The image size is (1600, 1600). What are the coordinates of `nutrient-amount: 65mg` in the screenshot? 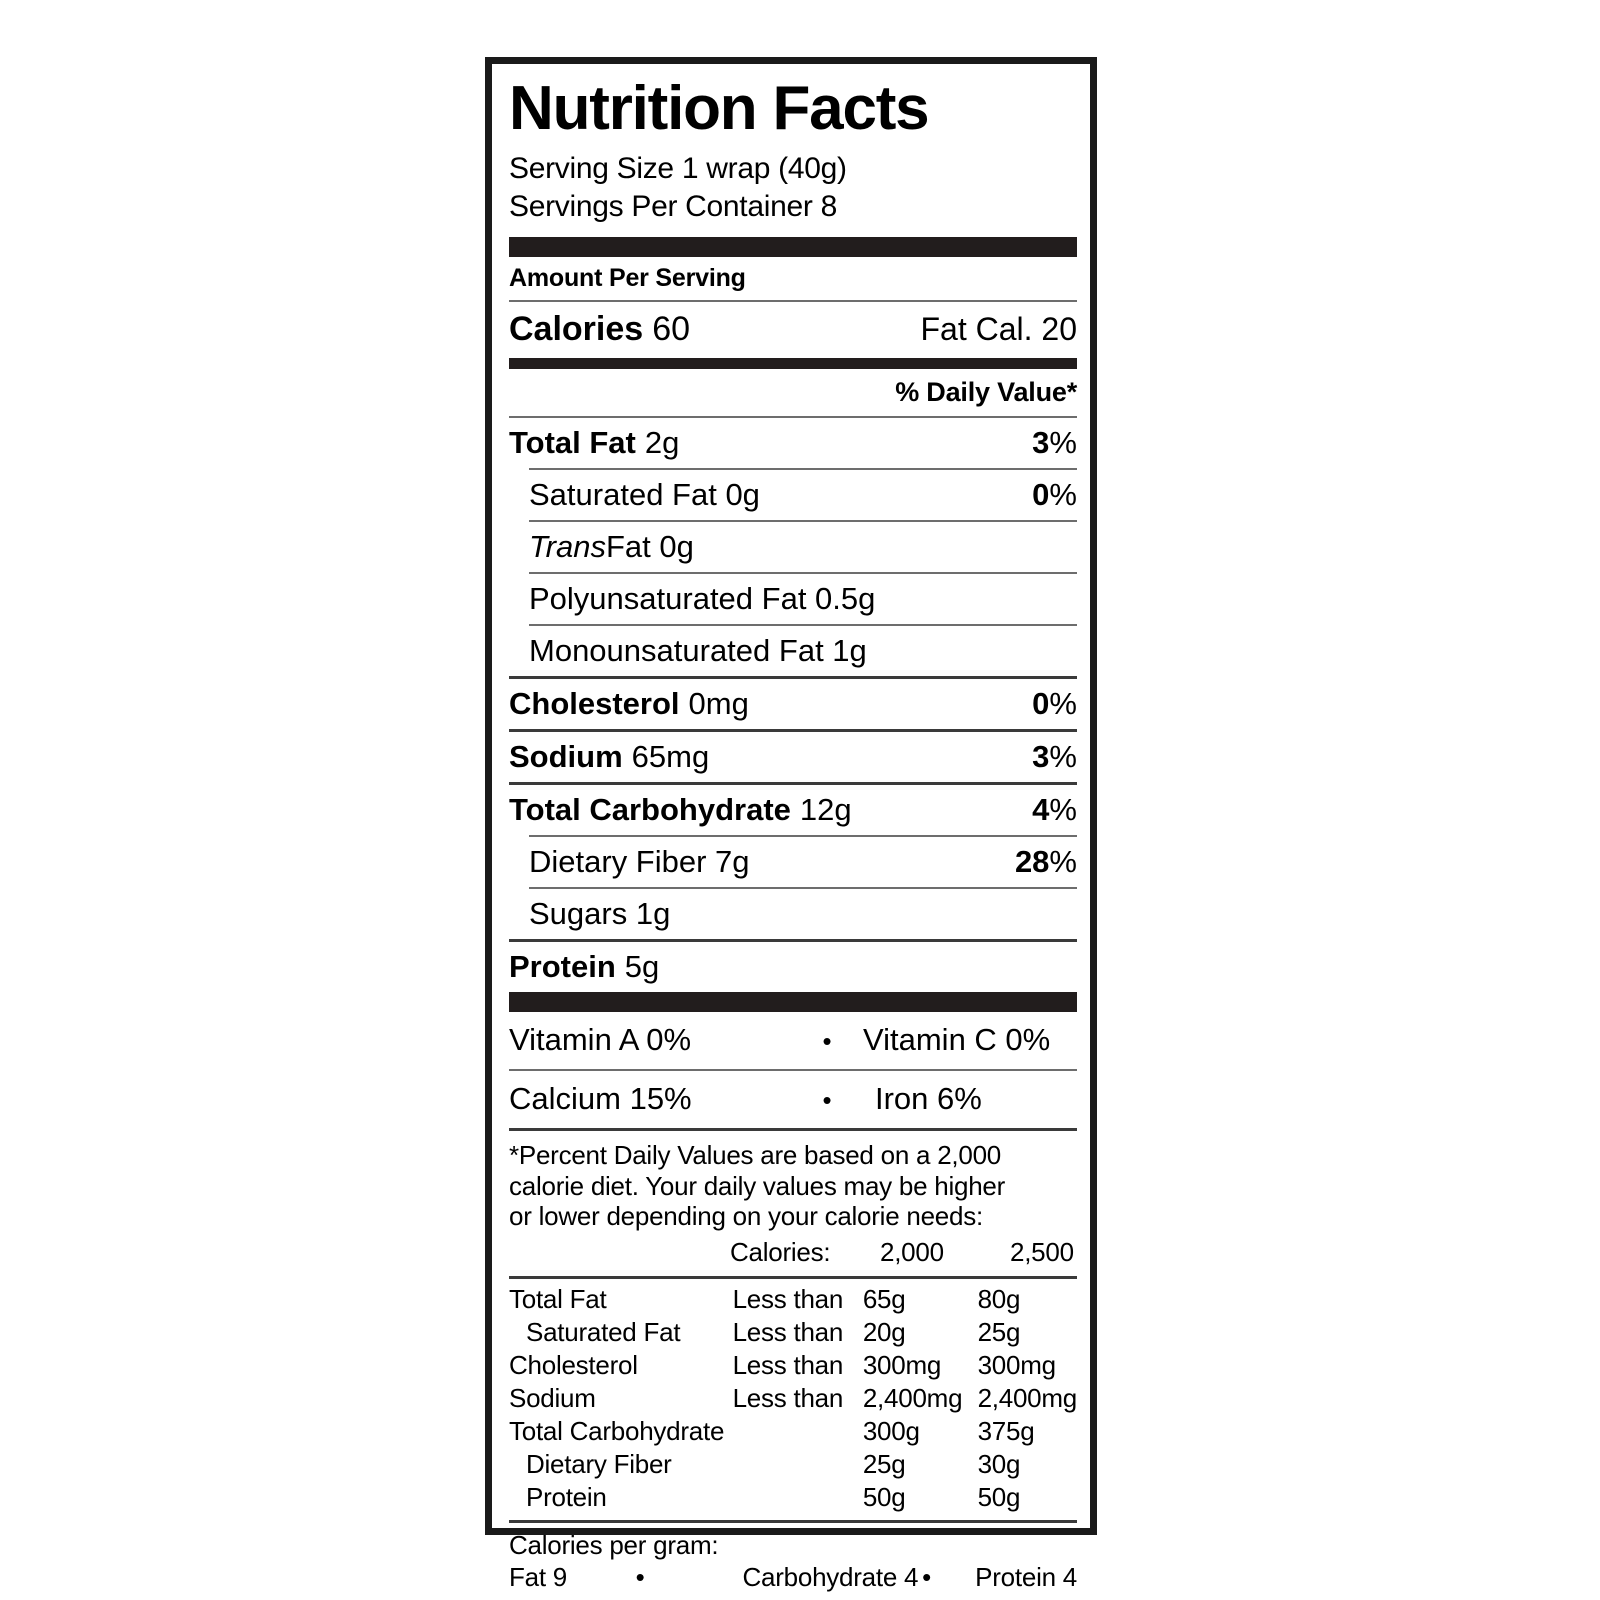 It's located at (670, 756).